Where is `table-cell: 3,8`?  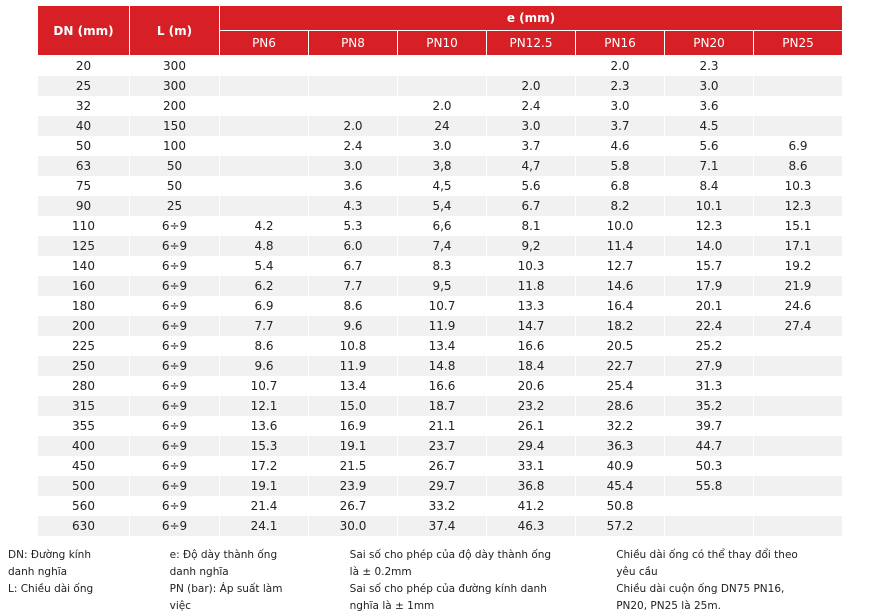
table-cell: 3,8 is located at coordinates (442, 166).